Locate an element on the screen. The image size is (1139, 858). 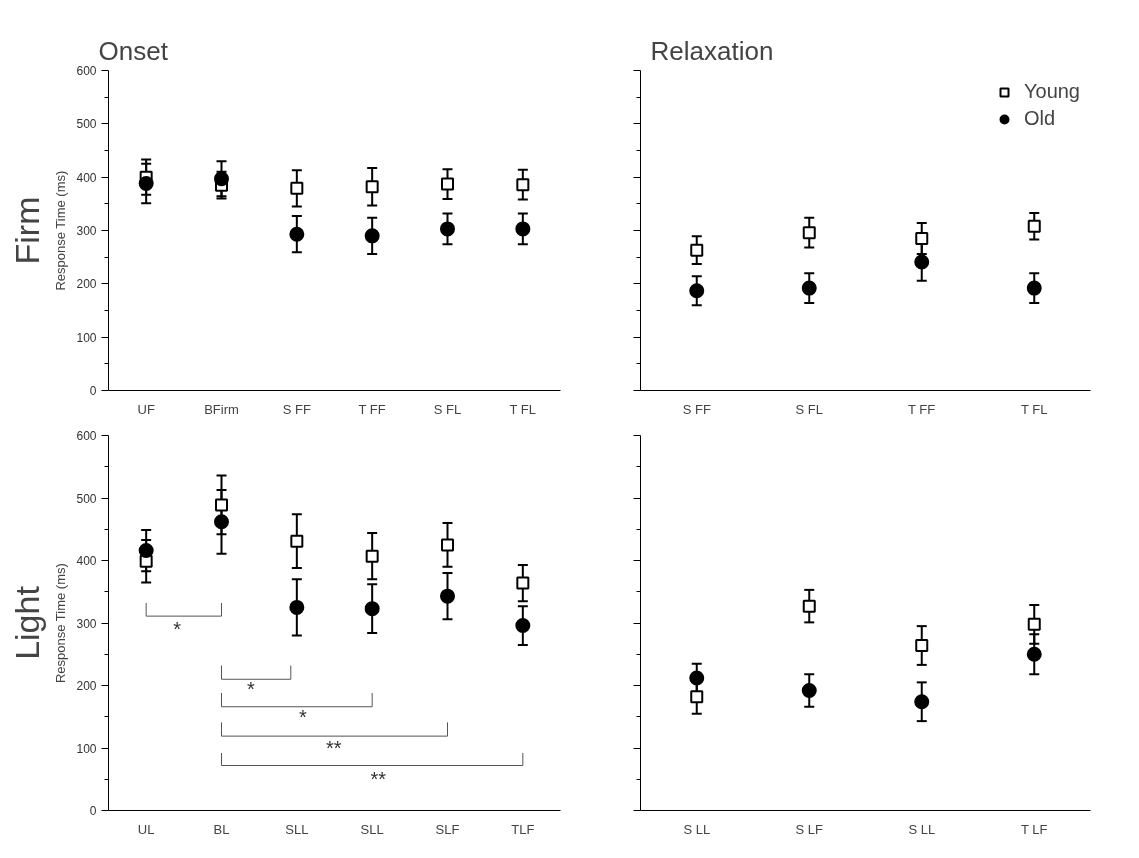
chart-title: Relaxation is located at coordinates (712, 50).